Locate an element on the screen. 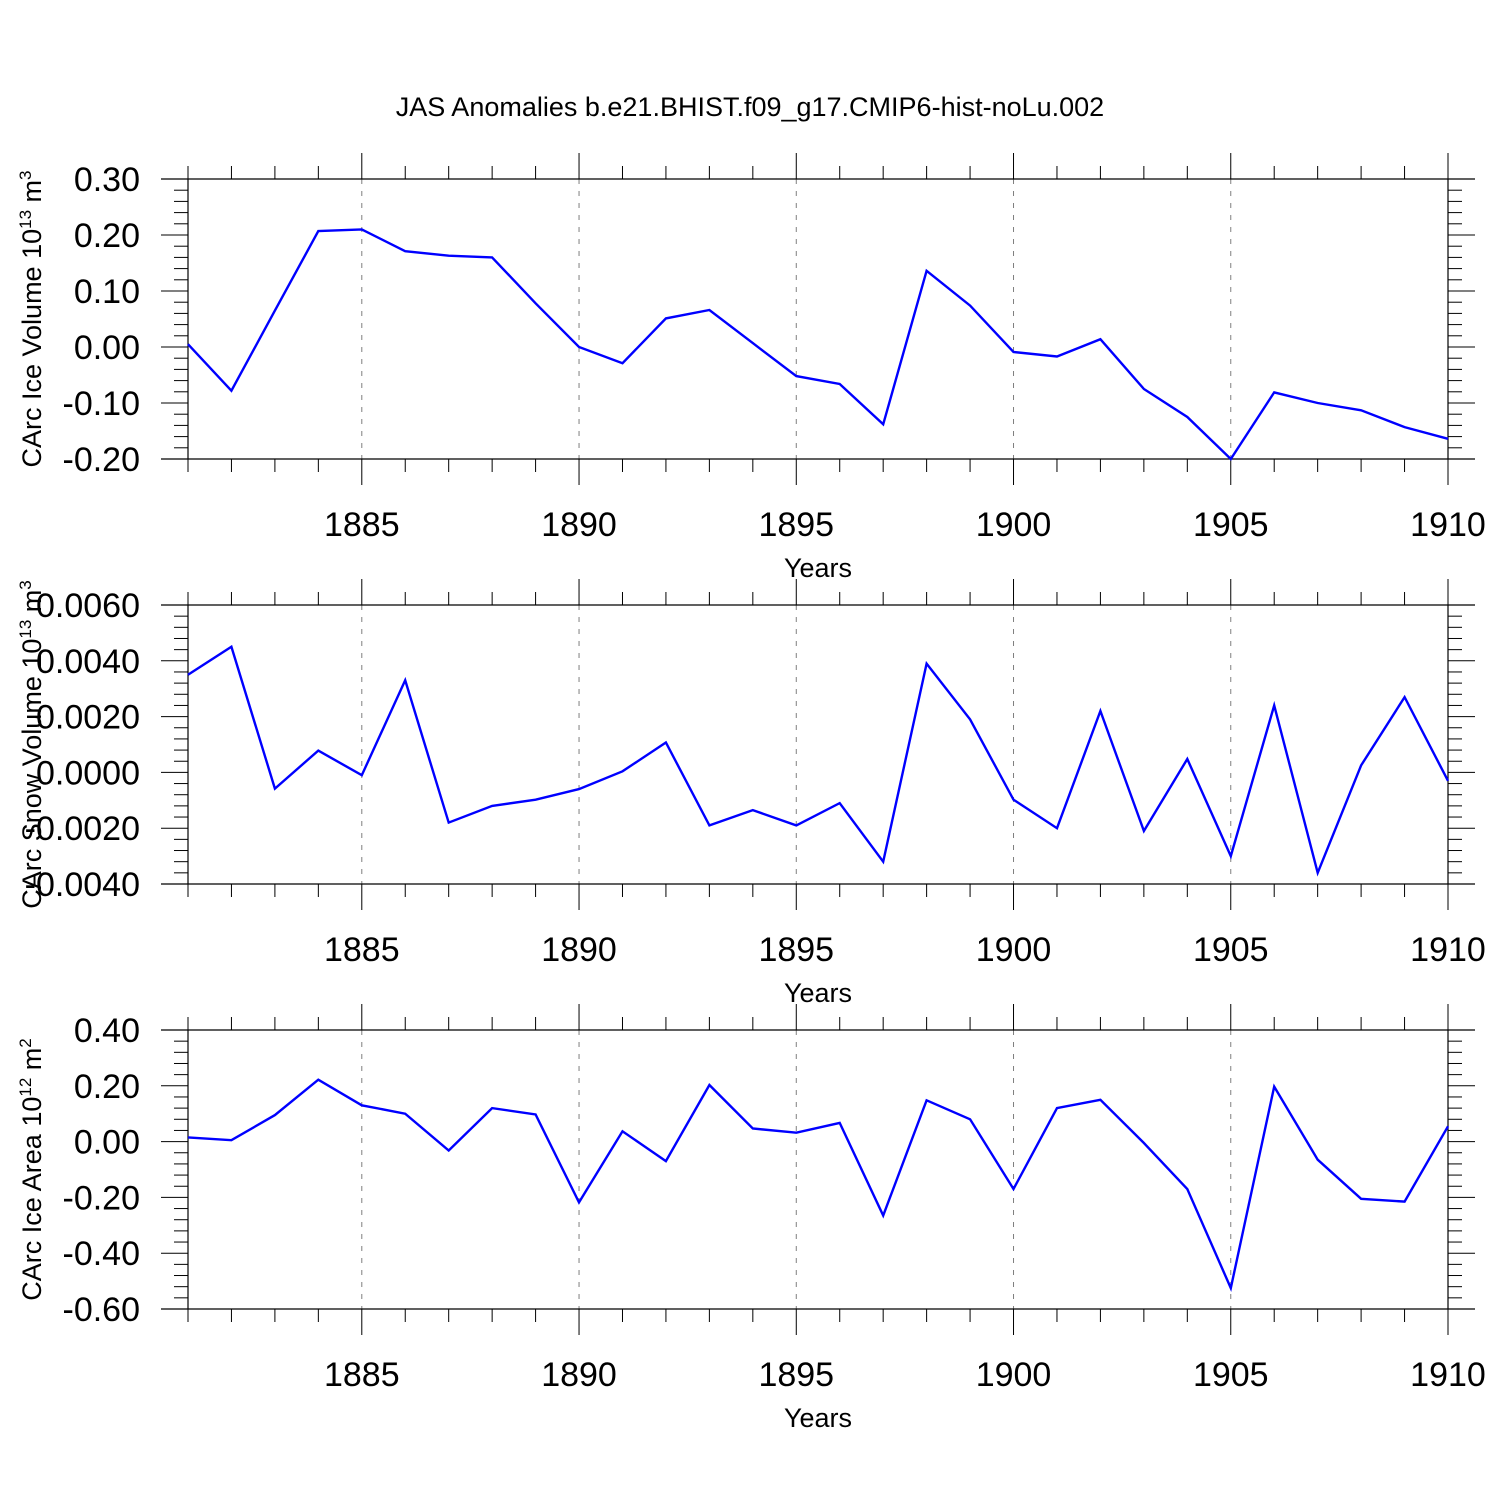  y-axis-title: CArc Ice Area 1012 m2 is located at coordinates (31, 1169).